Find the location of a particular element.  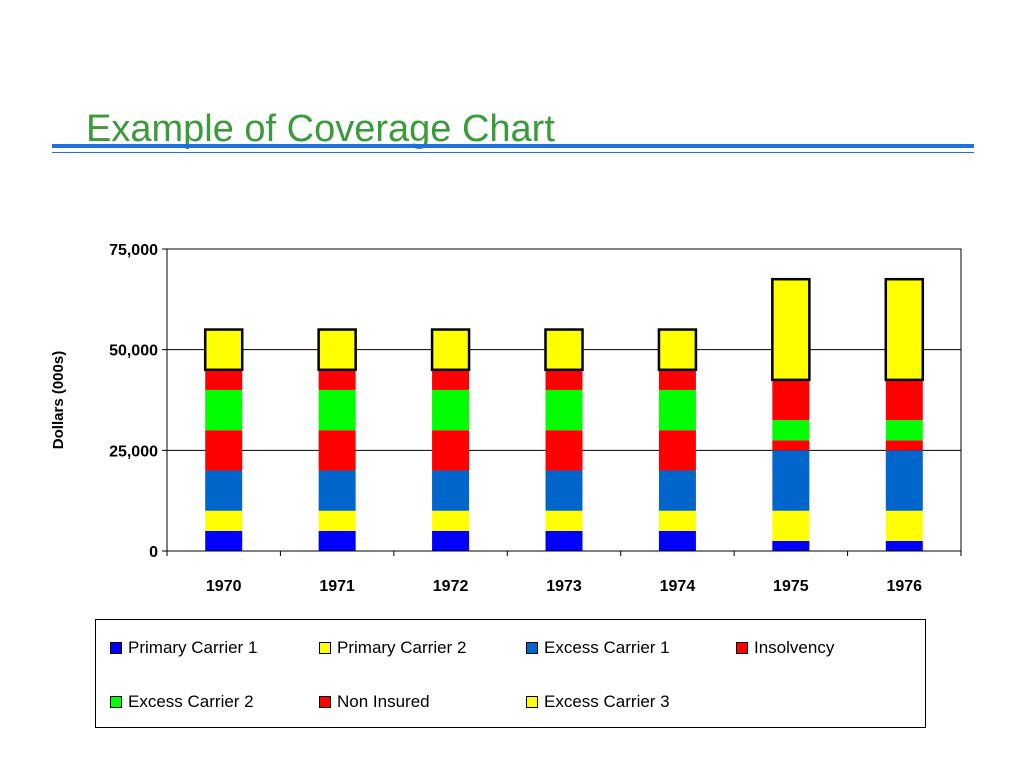

bar-segment-1972-s2 is located at coordinates (451, 490).